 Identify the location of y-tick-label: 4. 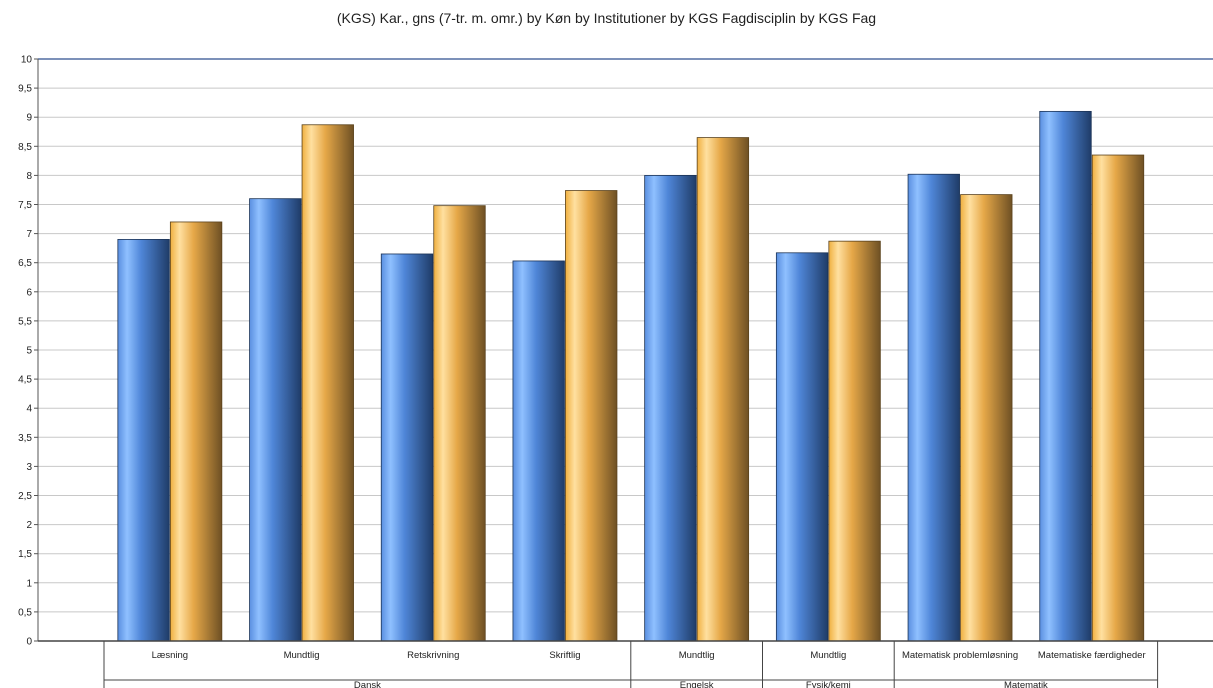
(29, 409).